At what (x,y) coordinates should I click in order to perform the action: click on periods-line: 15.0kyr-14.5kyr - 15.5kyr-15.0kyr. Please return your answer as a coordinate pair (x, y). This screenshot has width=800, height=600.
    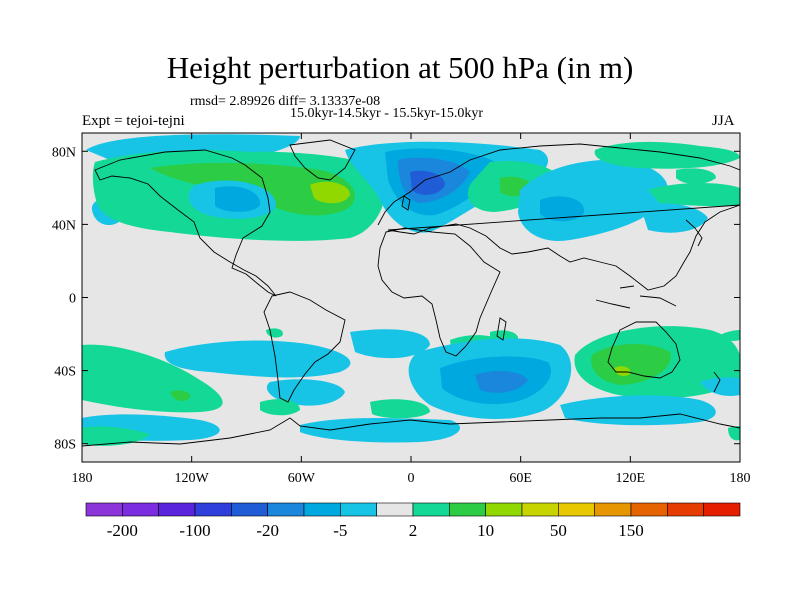
    Looking at the image, I should click on (387, 113).